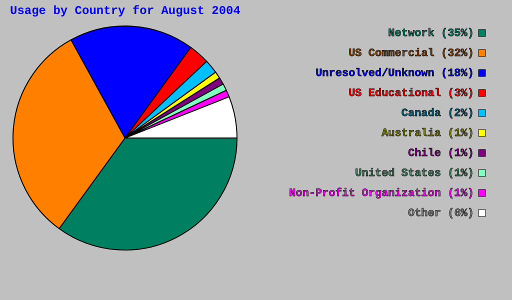  Describe the element at coordinates (414, 174) in the screenshot. I see `legend-label: United States (1%)` at that location.